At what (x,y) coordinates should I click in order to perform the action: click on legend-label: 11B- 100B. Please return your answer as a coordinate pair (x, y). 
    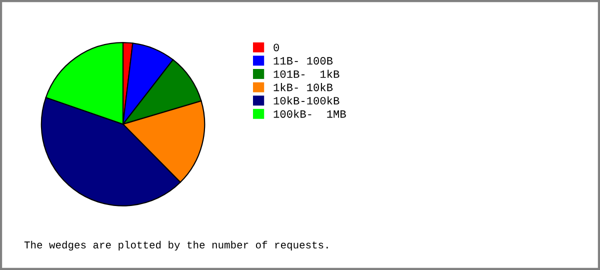
    Looking at the image, I should click on (303, 61).